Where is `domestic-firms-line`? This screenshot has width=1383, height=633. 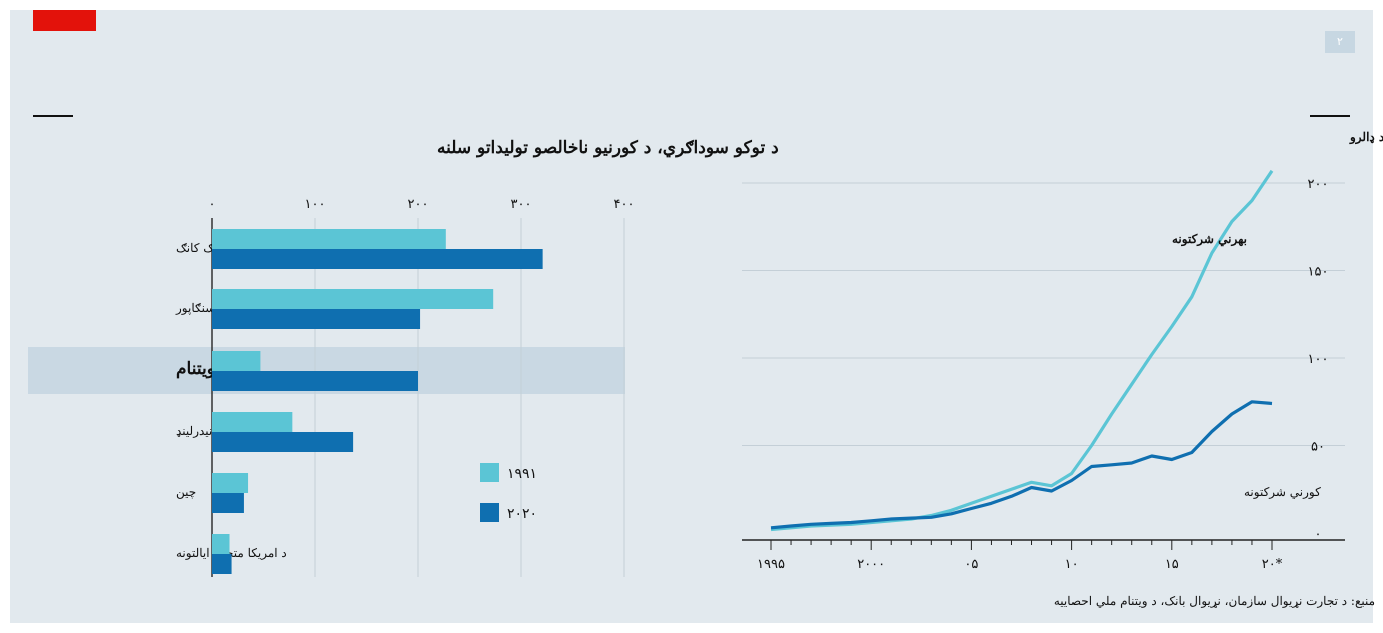 domestic-firms-line is located at coordinates (1021, 465).